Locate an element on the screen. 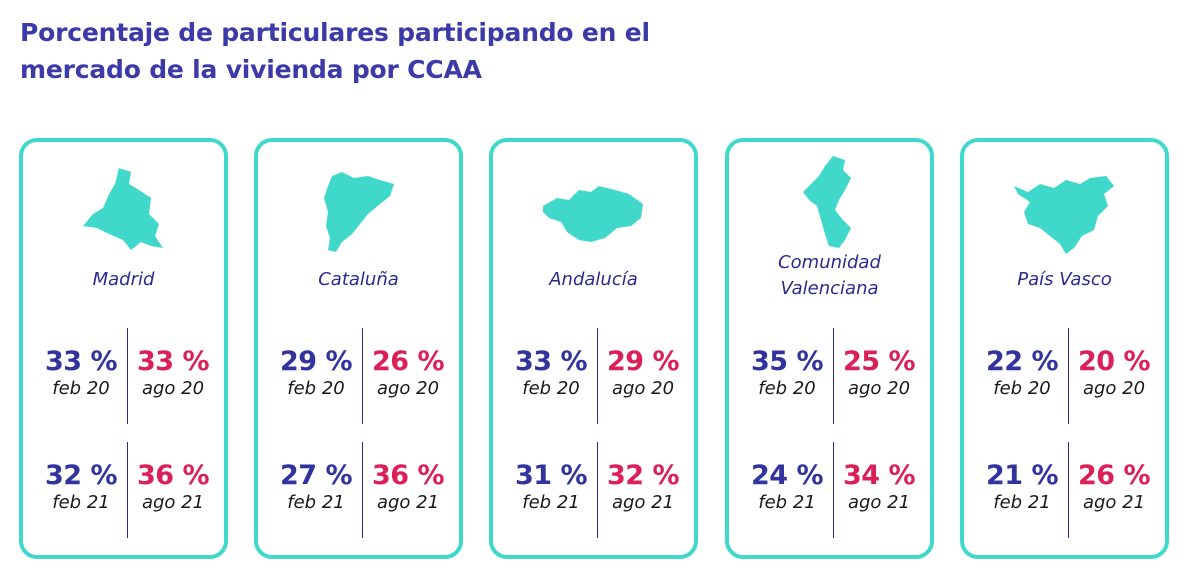 This screenshot has height=583, width=1200. andalucia-map-icon-shape is located at coordinates (592, 214).